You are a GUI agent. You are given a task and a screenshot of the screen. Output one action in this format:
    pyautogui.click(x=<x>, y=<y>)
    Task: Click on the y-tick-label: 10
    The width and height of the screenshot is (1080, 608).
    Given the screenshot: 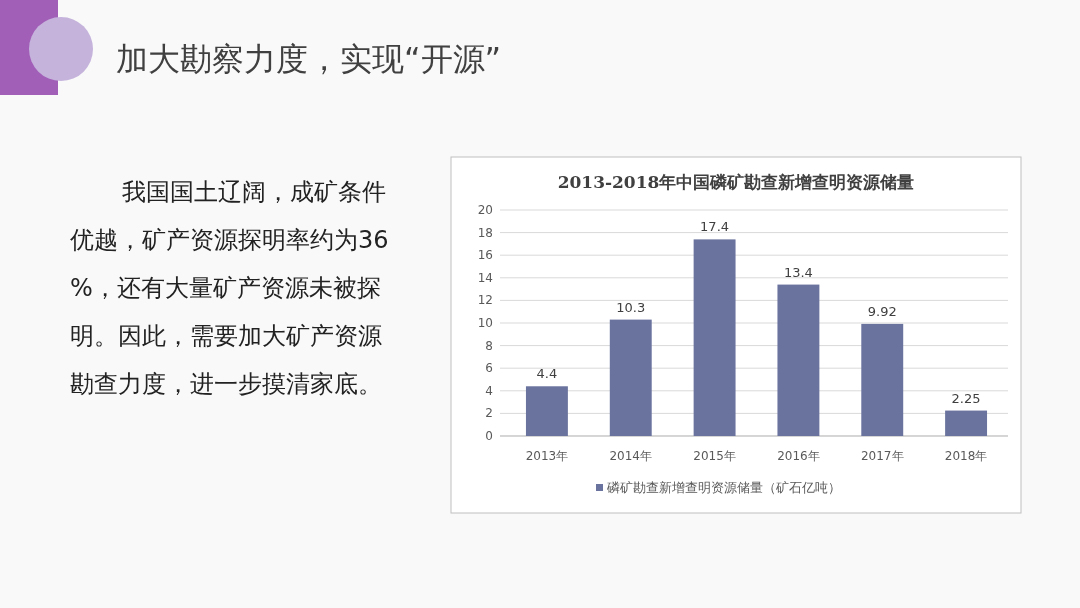 What is the action you would take?
    pyautogui.click(x=485, y=323)
    